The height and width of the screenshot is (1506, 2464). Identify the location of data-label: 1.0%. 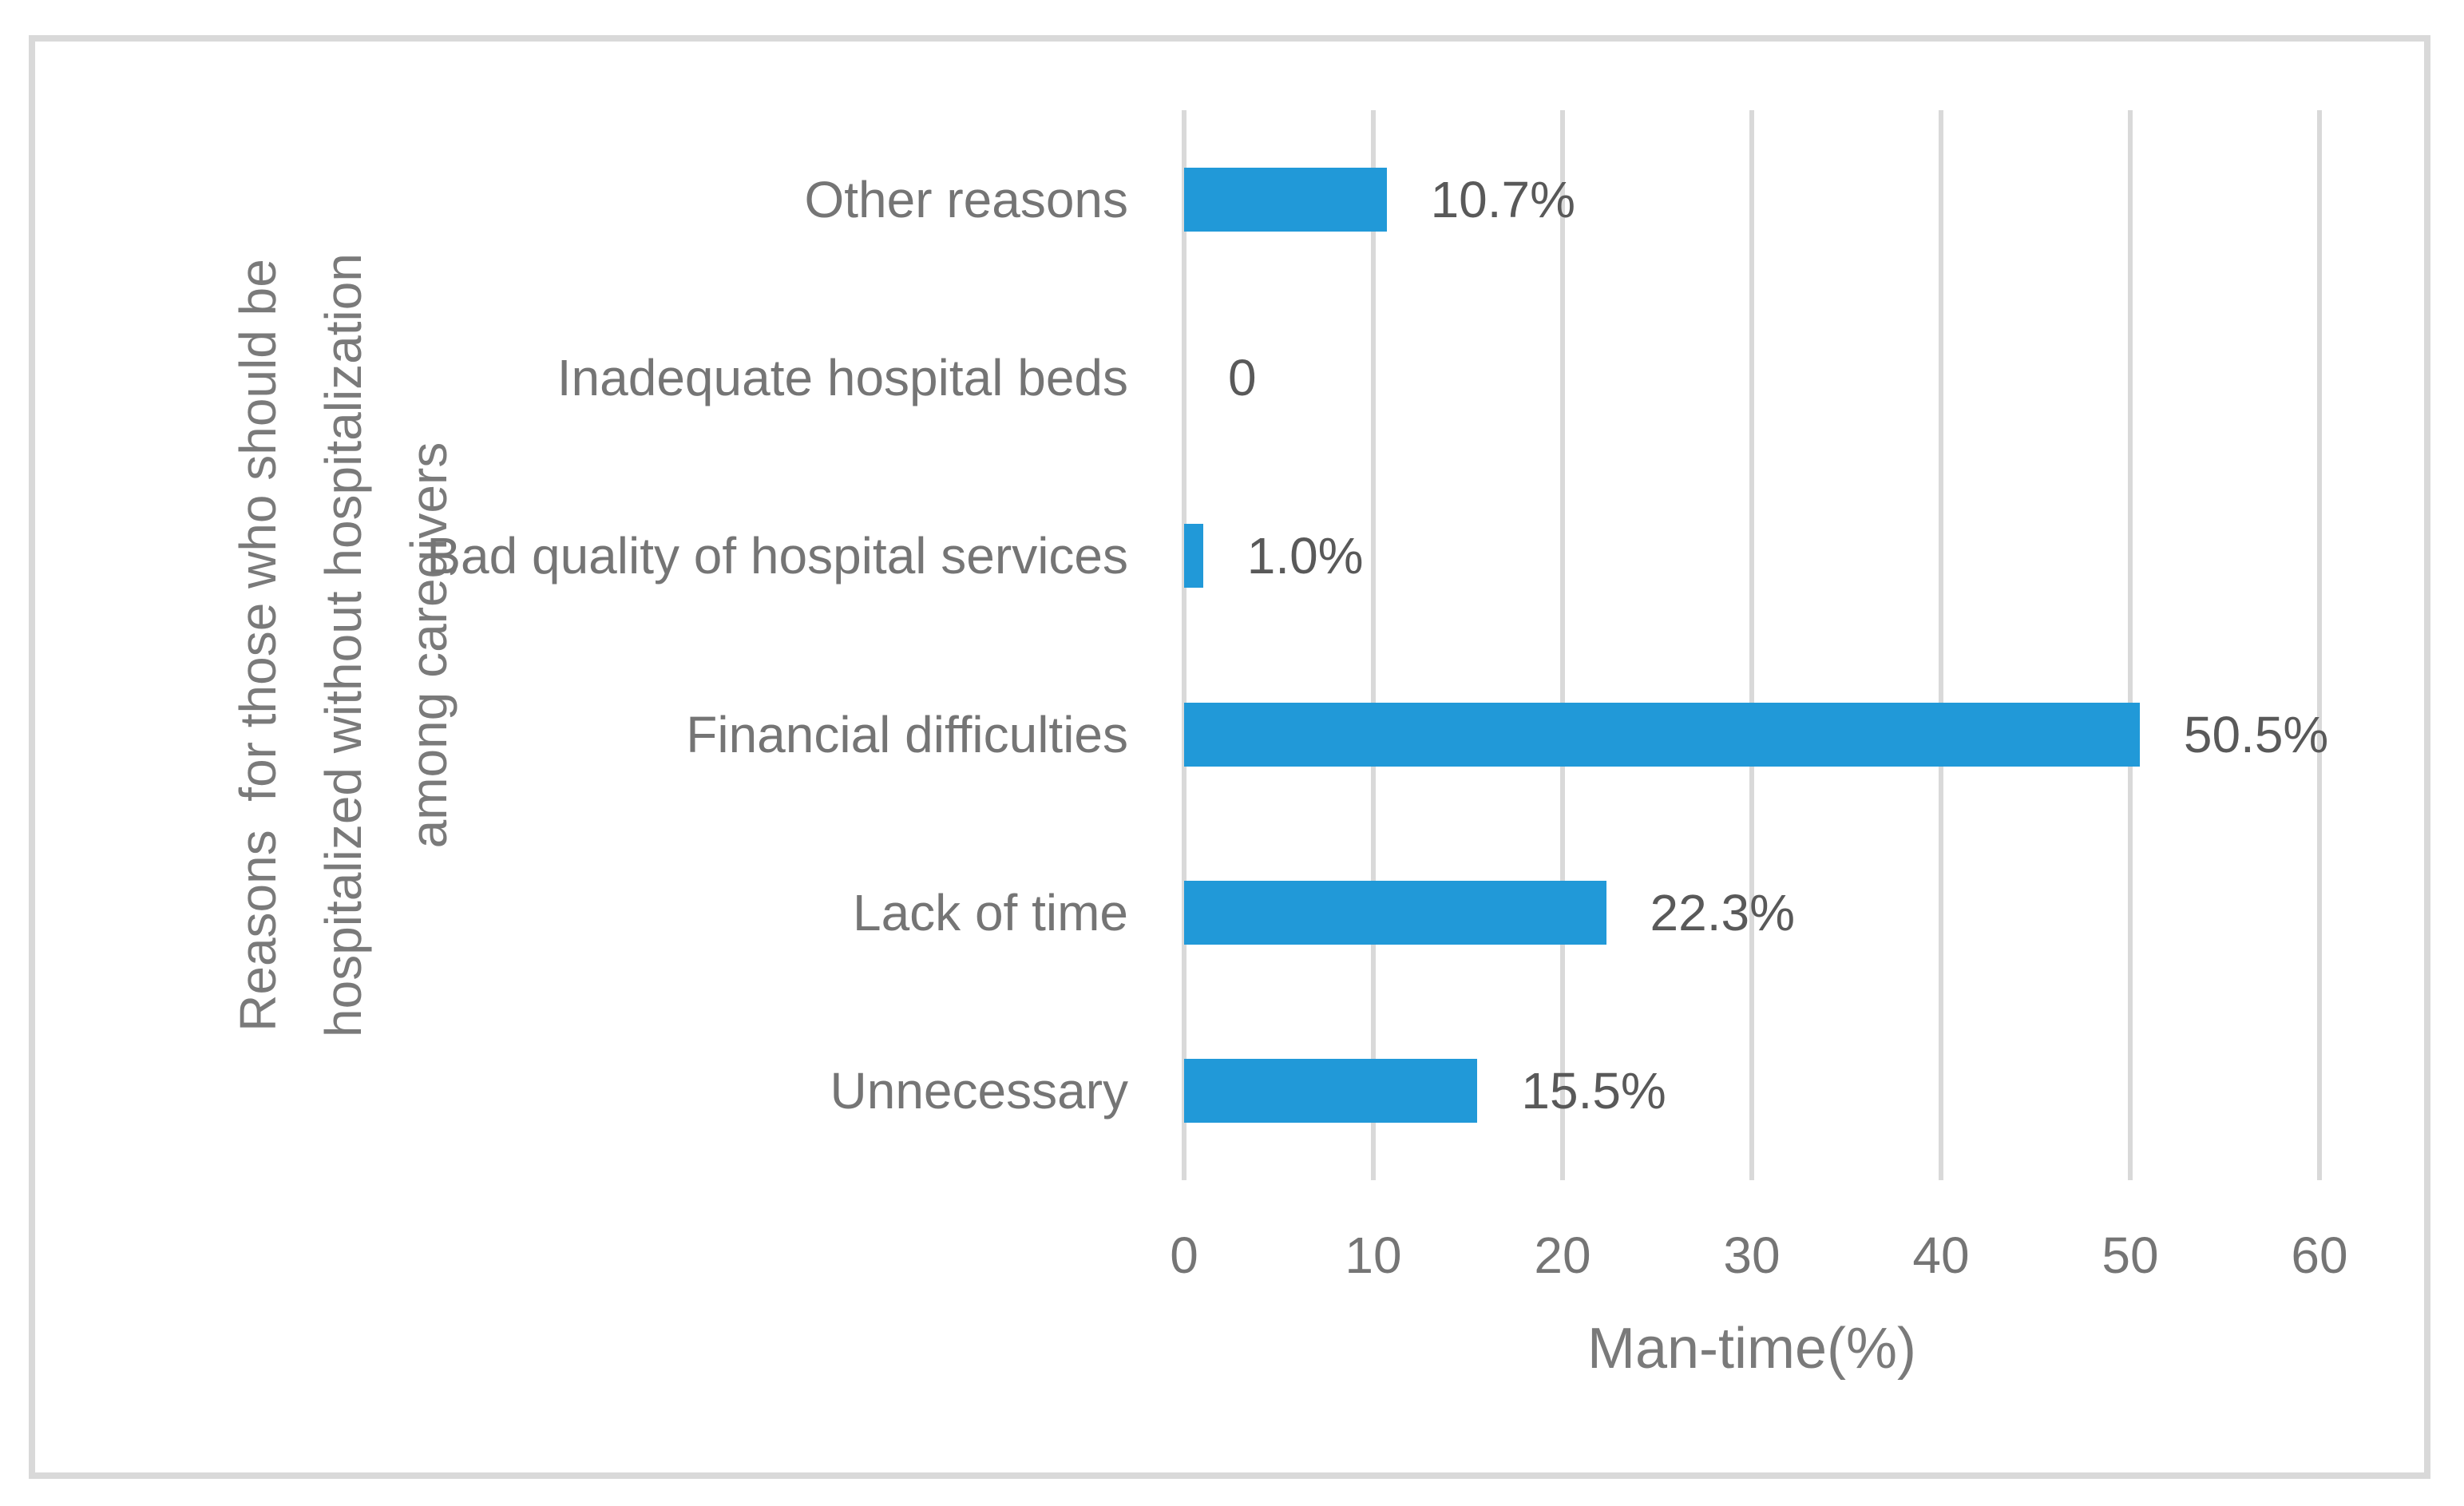
(1305, 556).